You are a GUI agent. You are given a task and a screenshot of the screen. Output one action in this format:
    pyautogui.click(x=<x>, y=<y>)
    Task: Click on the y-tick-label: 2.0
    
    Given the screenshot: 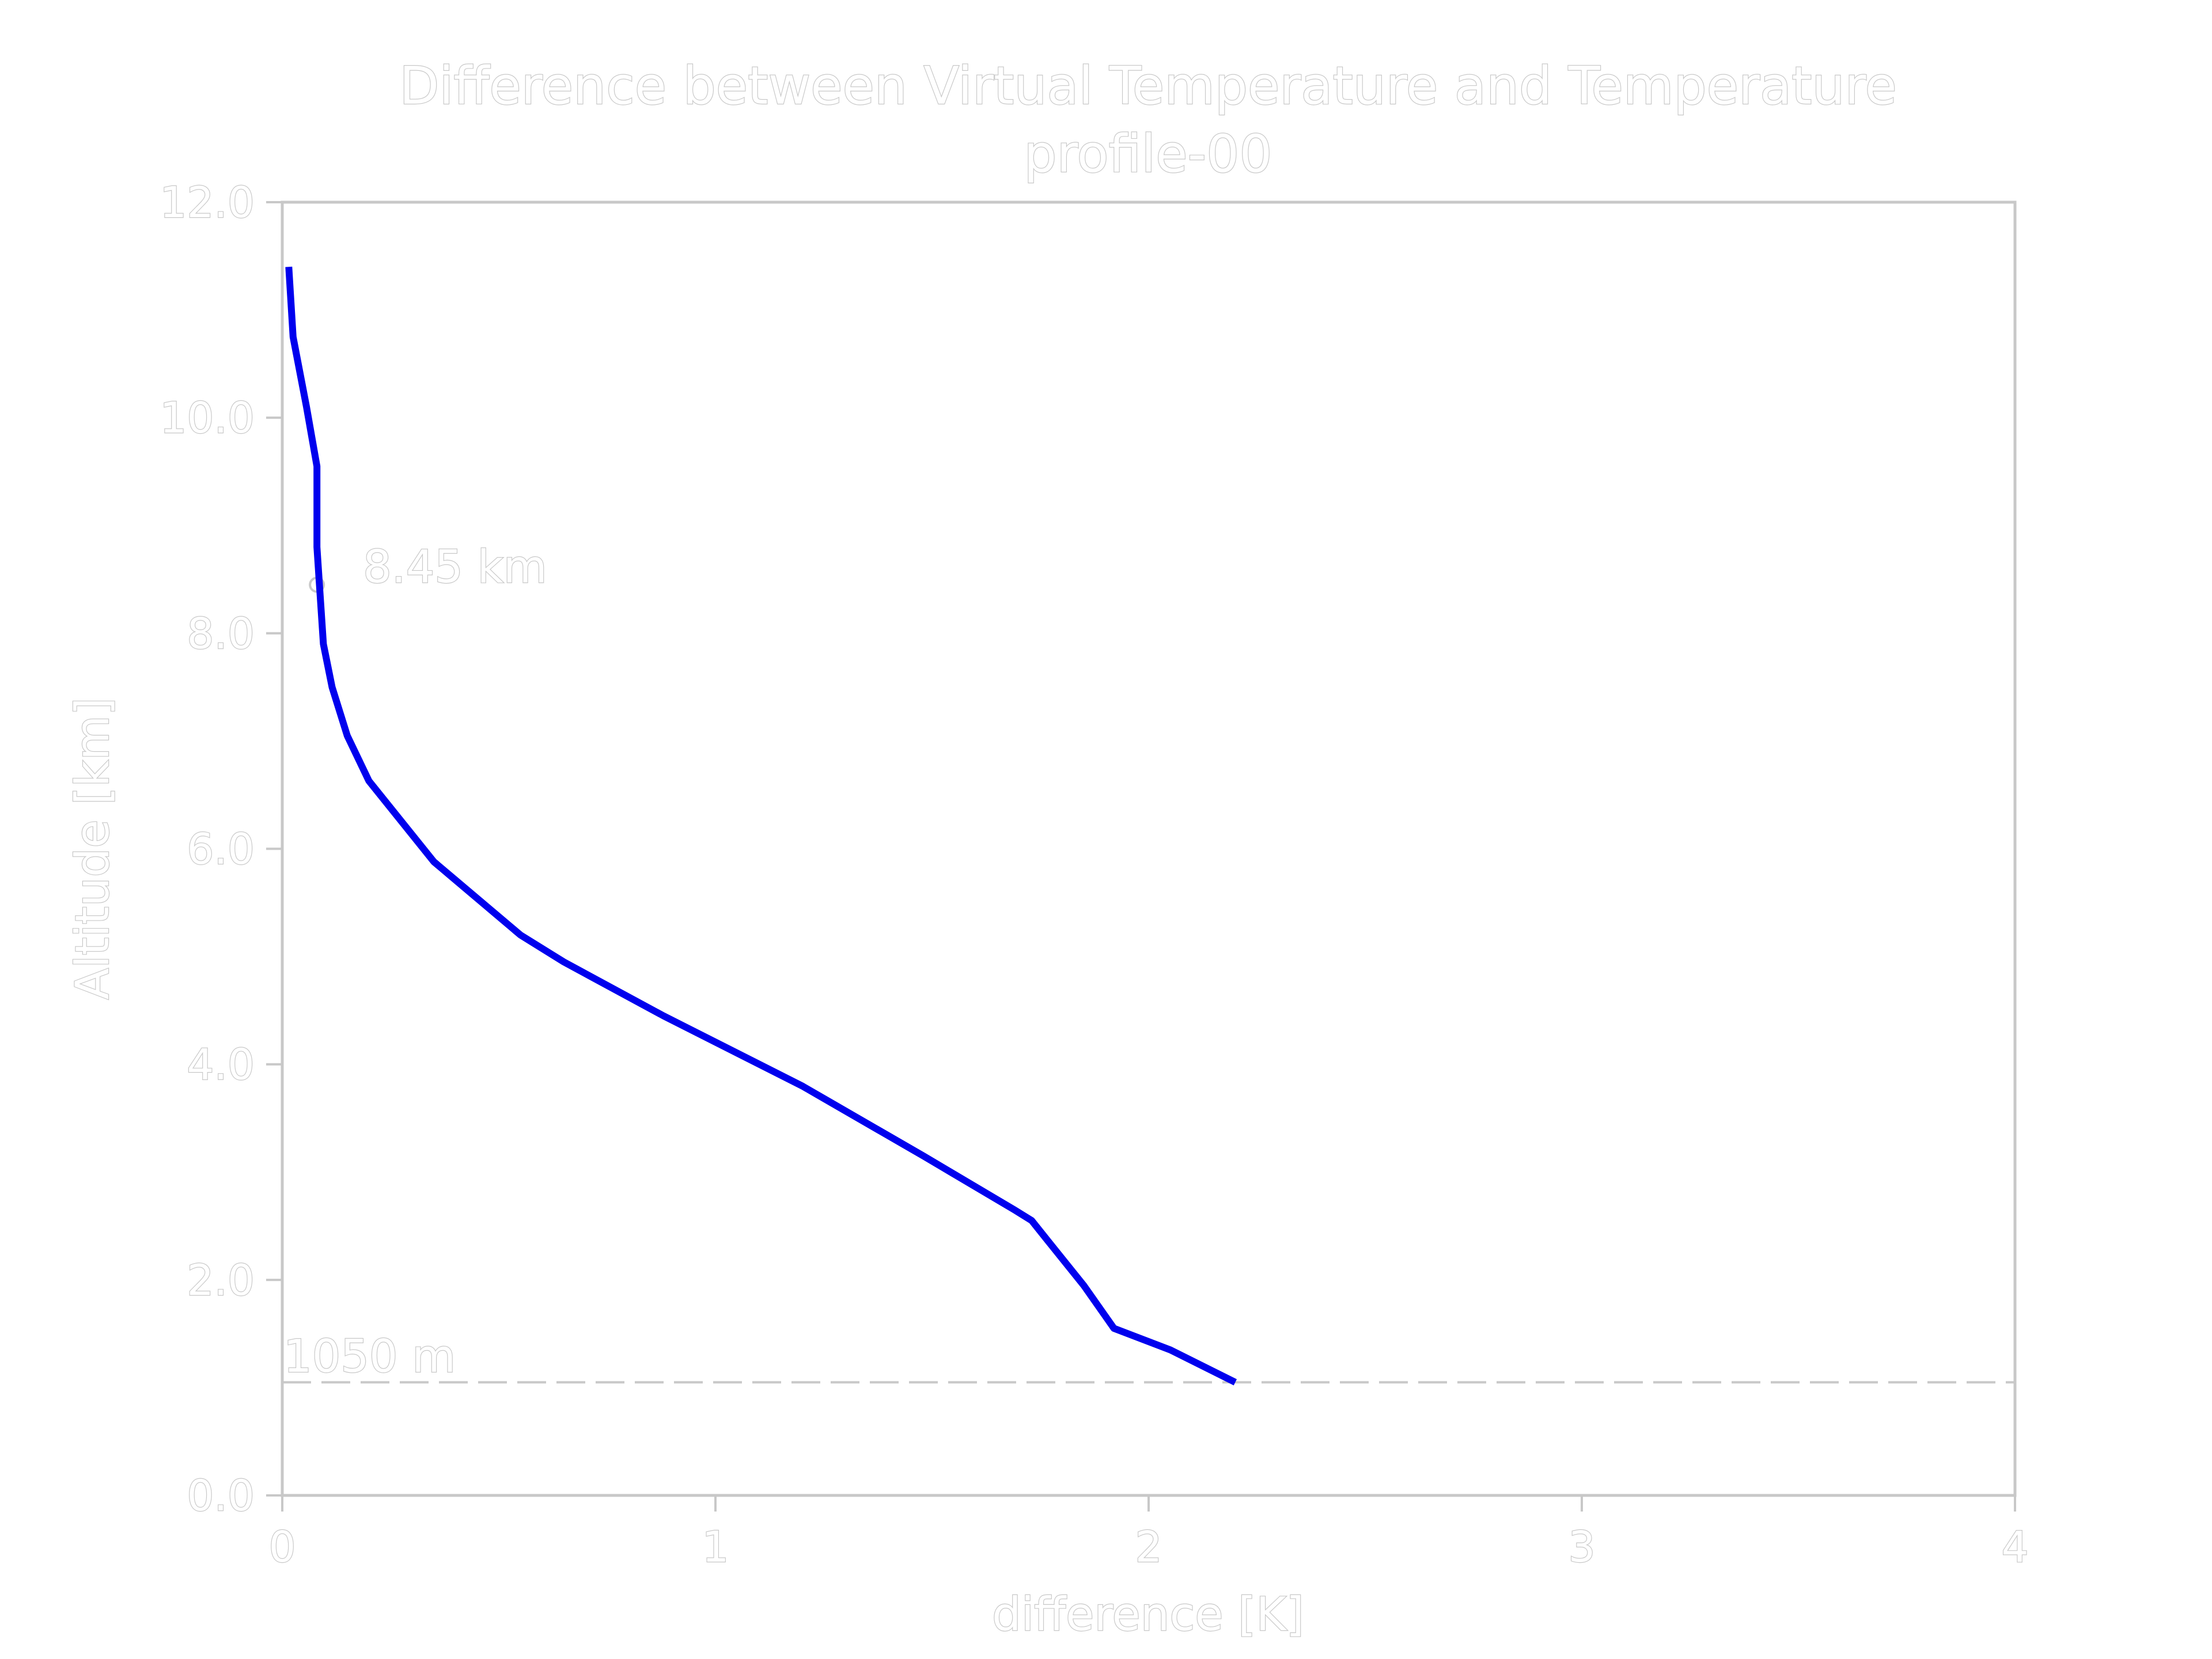 What is the action you would take?
    pyautogui.click(x=221, y=1280)
    